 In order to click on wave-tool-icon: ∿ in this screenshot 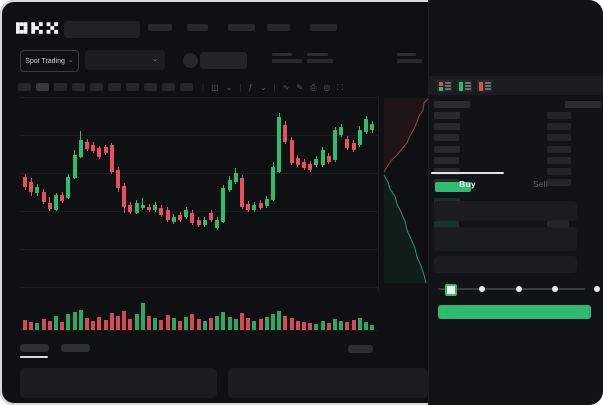, I will do `click(286, 87)`.